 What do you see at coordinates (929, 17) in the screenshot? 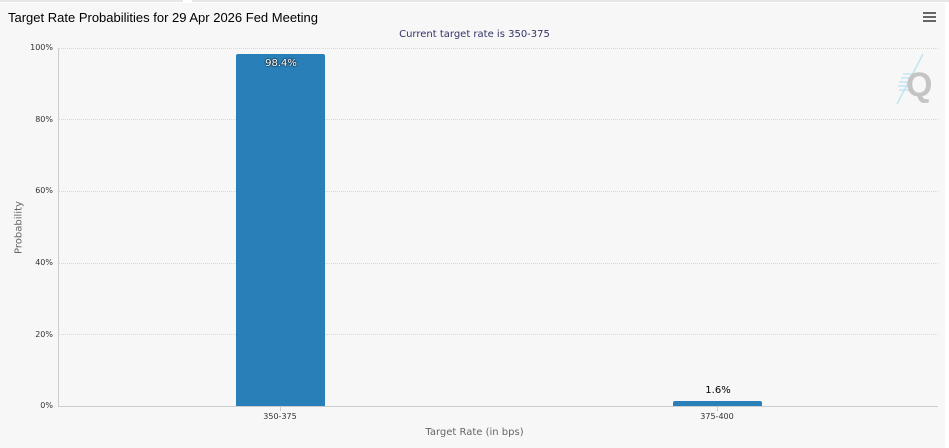
I see `hamburger-menu-icon` at bounding box center [929, 17].